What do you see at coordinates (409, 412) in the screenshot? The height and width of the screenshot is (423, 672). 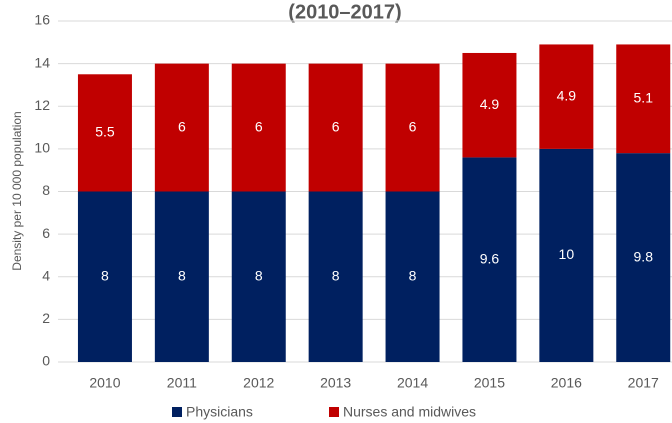 I see `legend-label: Nurses and midwives` at bounding box center [409, 412].